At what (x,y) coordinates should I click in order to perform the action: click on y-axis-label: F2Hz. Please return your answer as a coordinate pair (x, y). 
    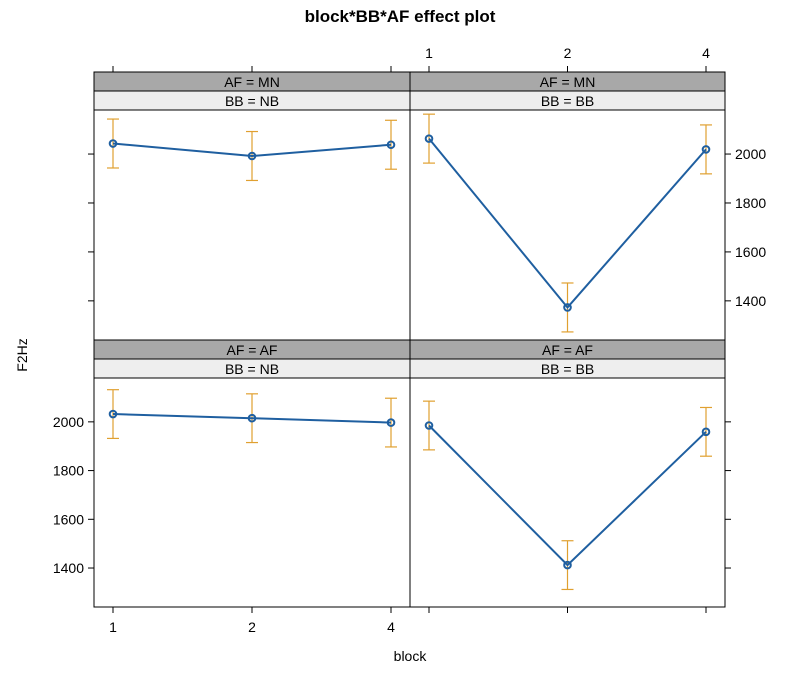
    Looking at the image, I should click on (22, 354).